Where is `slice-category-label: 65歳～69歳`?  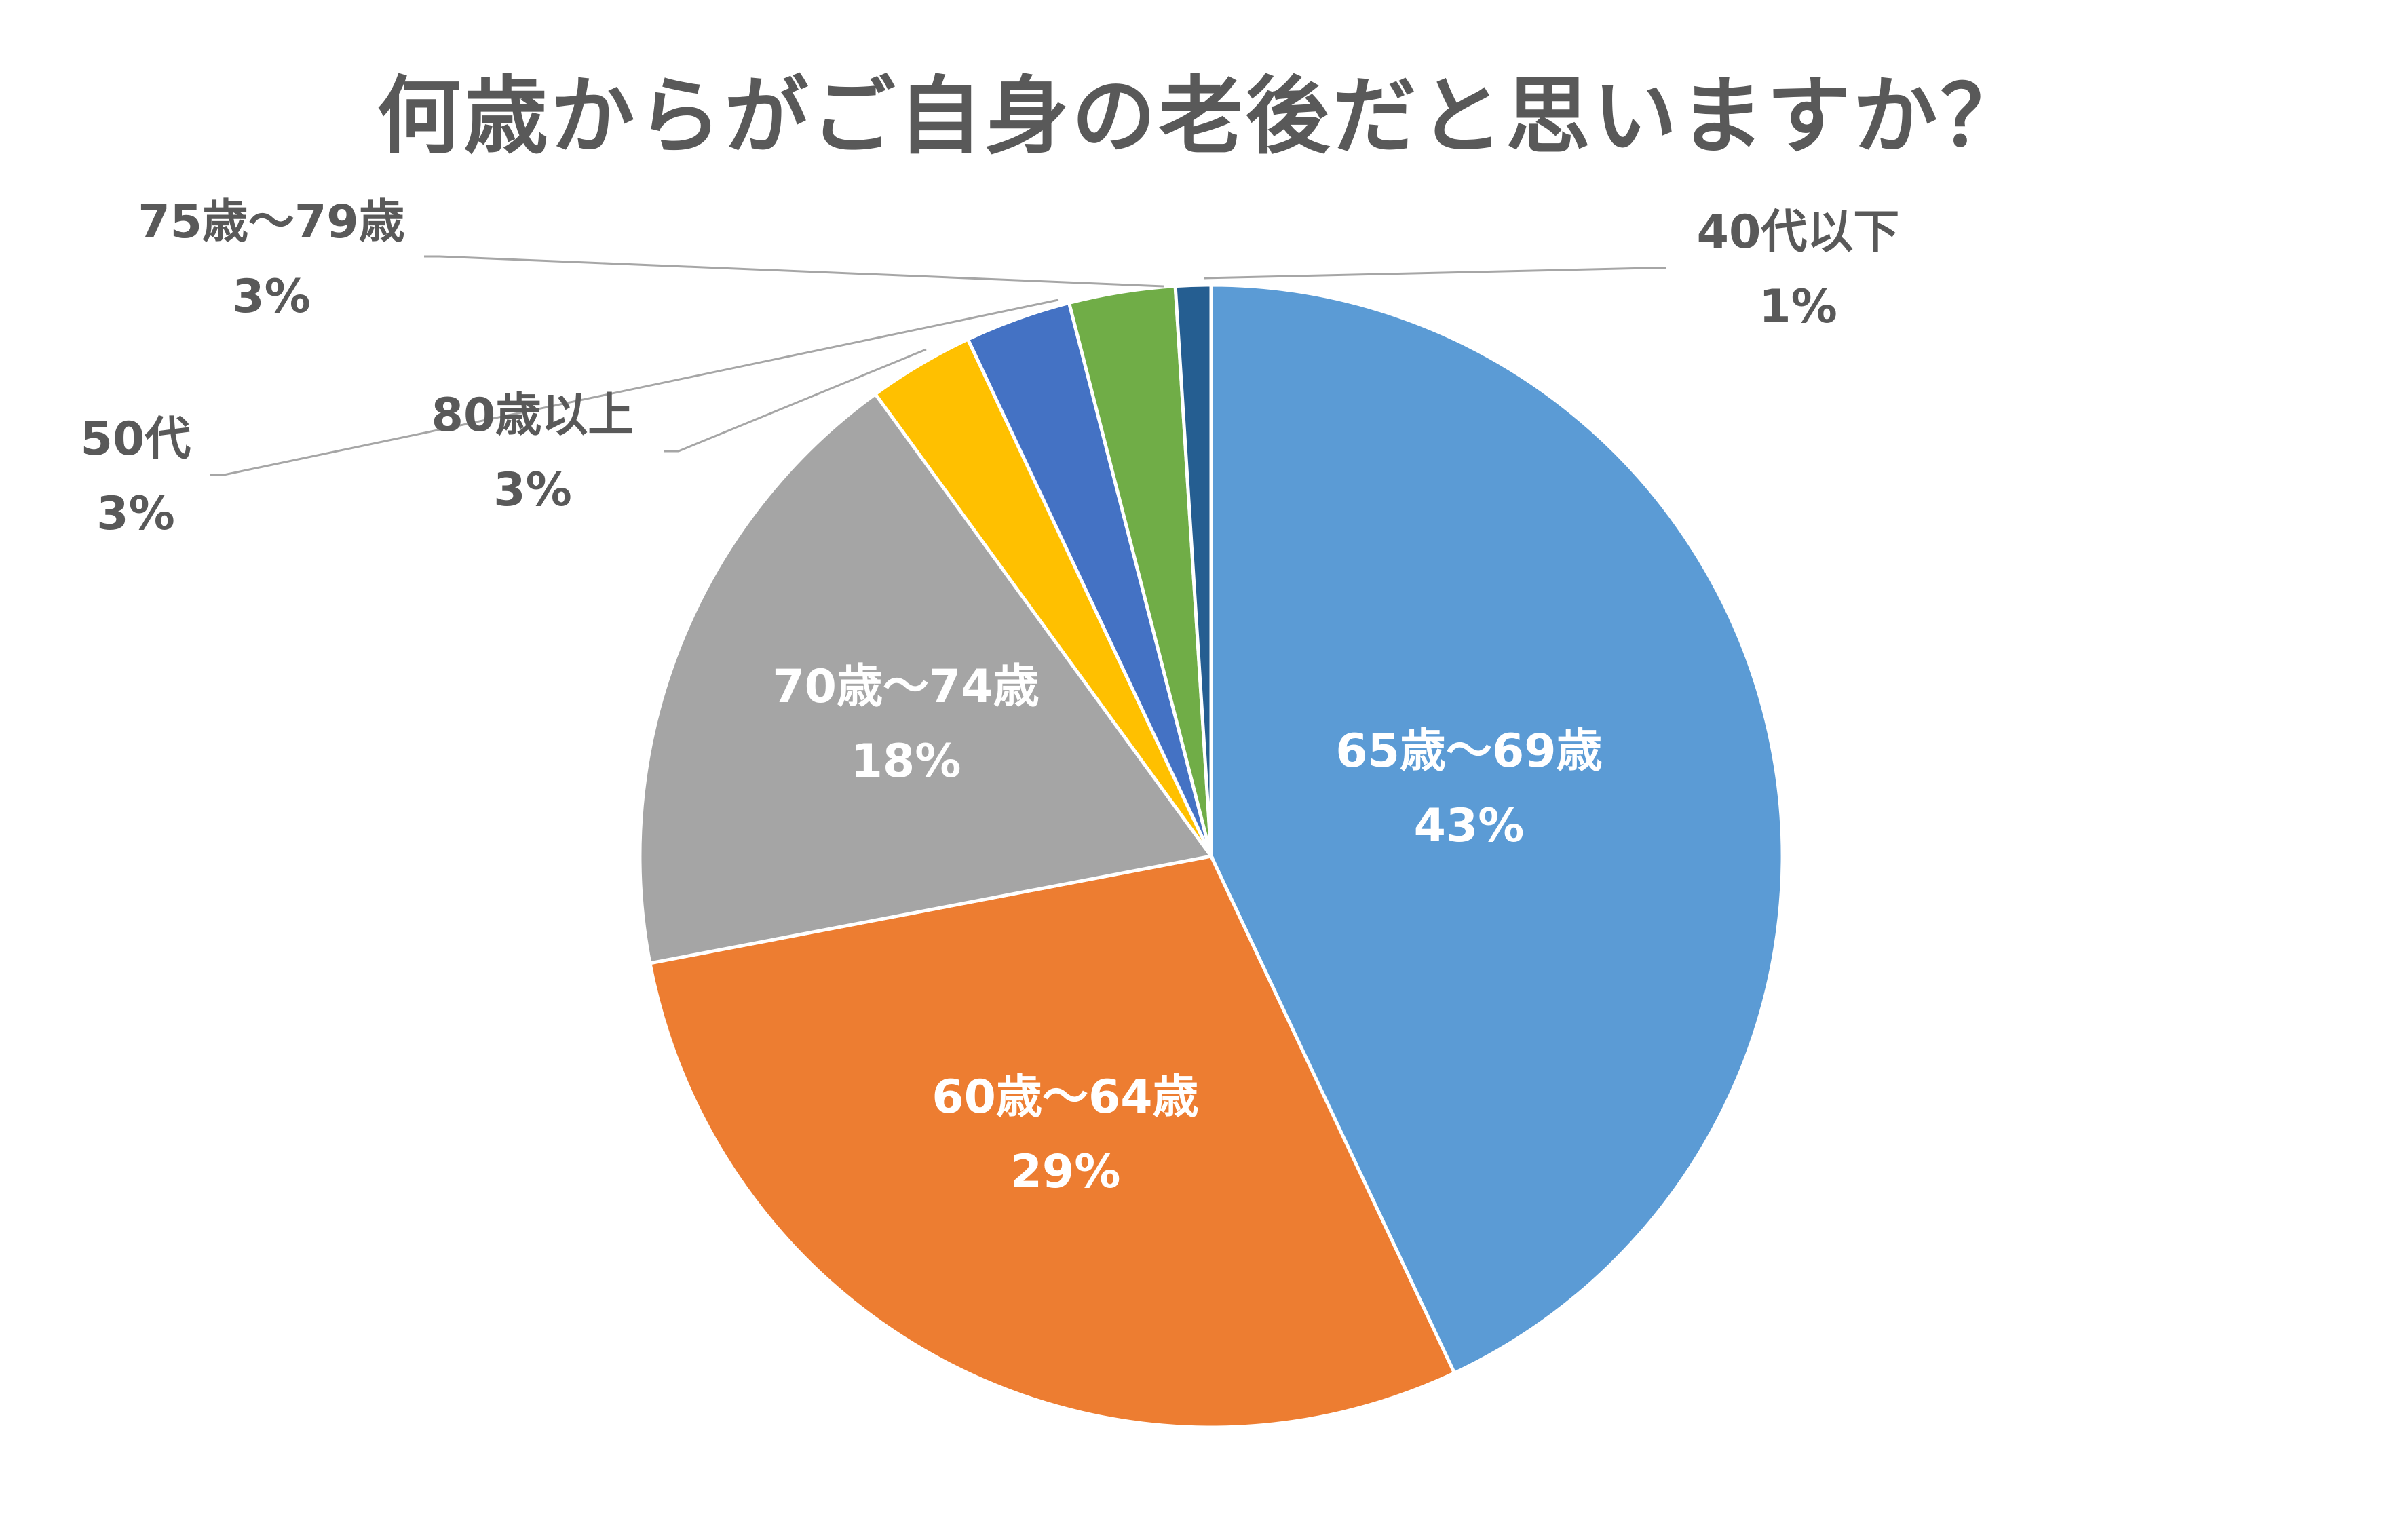 slice-category-label: 65歳～69歳 is located at coordinates (1468, 751).